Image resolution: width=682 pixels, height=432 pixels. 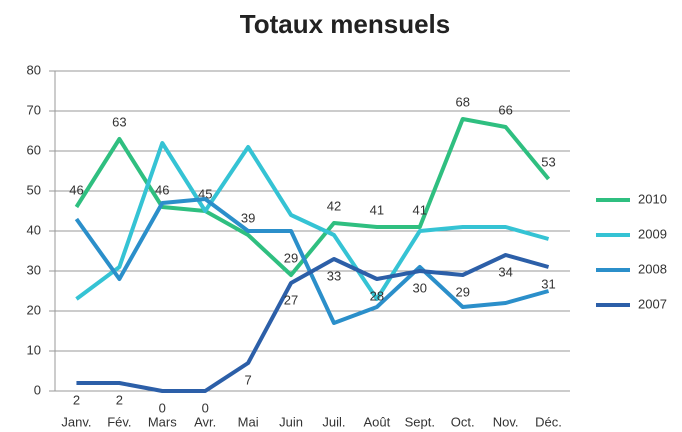 I want to click on data-label: 34, so click(x=505, y=271).